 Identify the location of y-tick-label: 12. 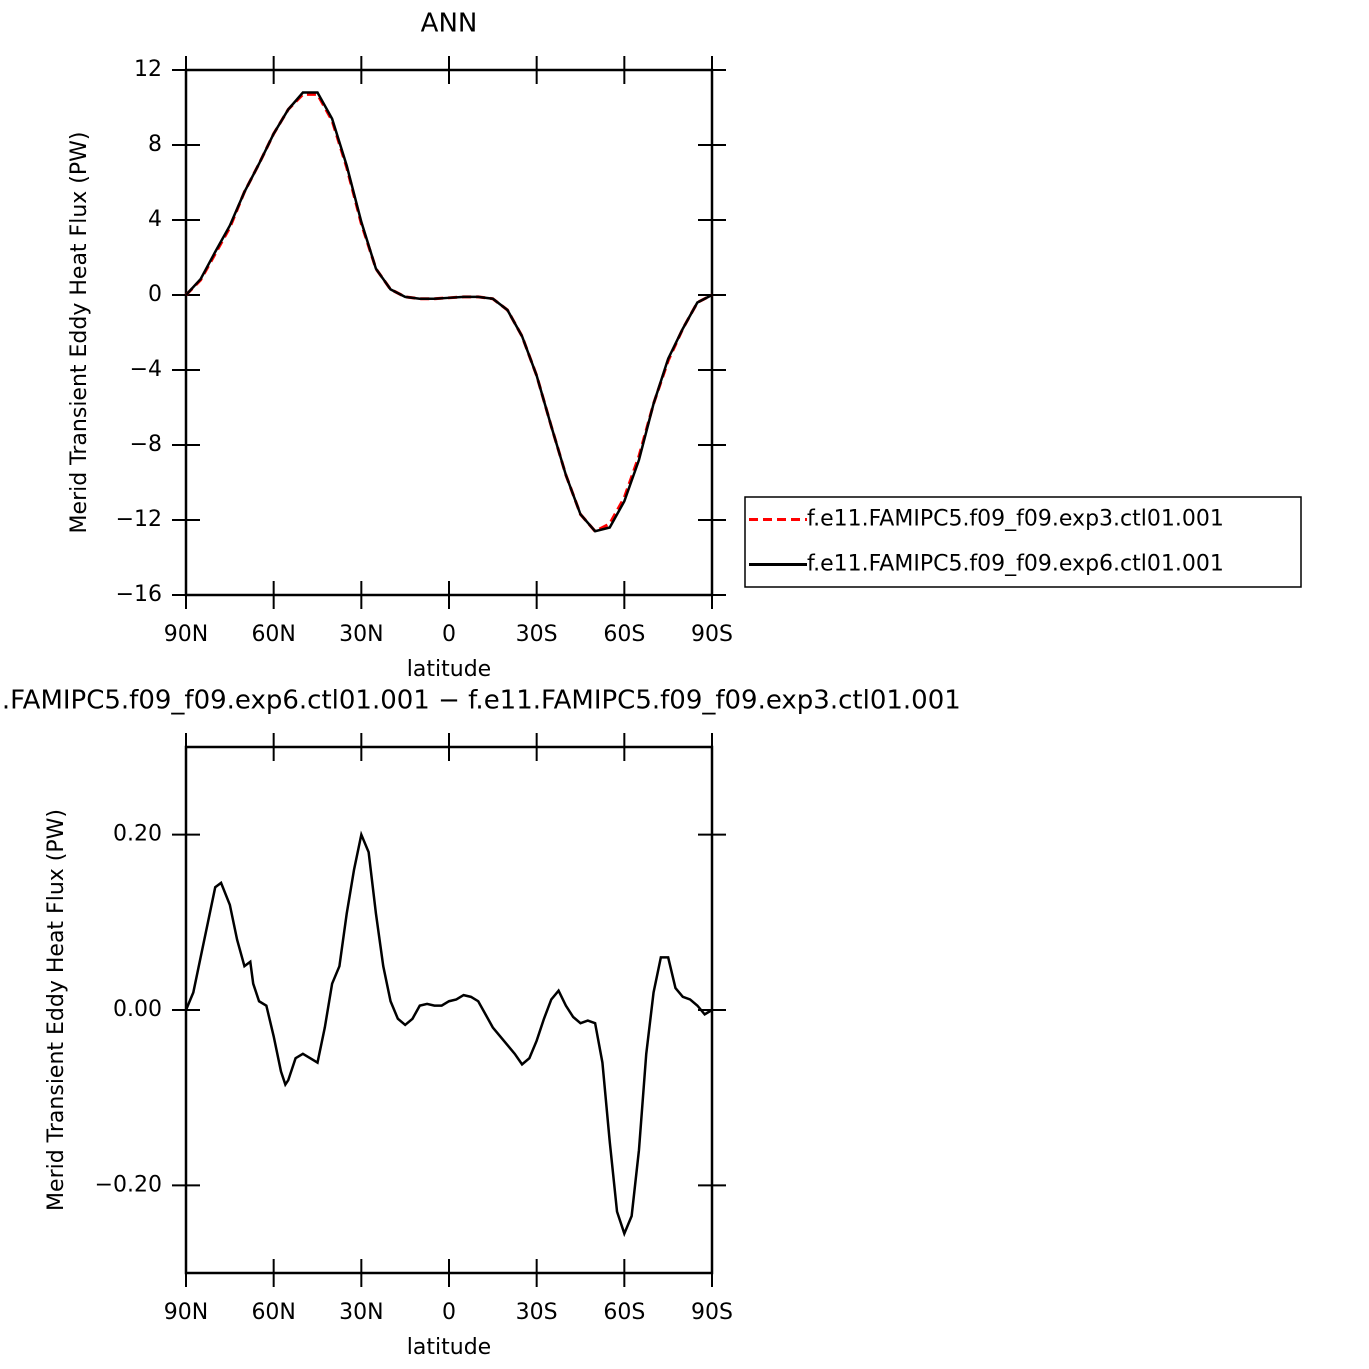
(148, 69).